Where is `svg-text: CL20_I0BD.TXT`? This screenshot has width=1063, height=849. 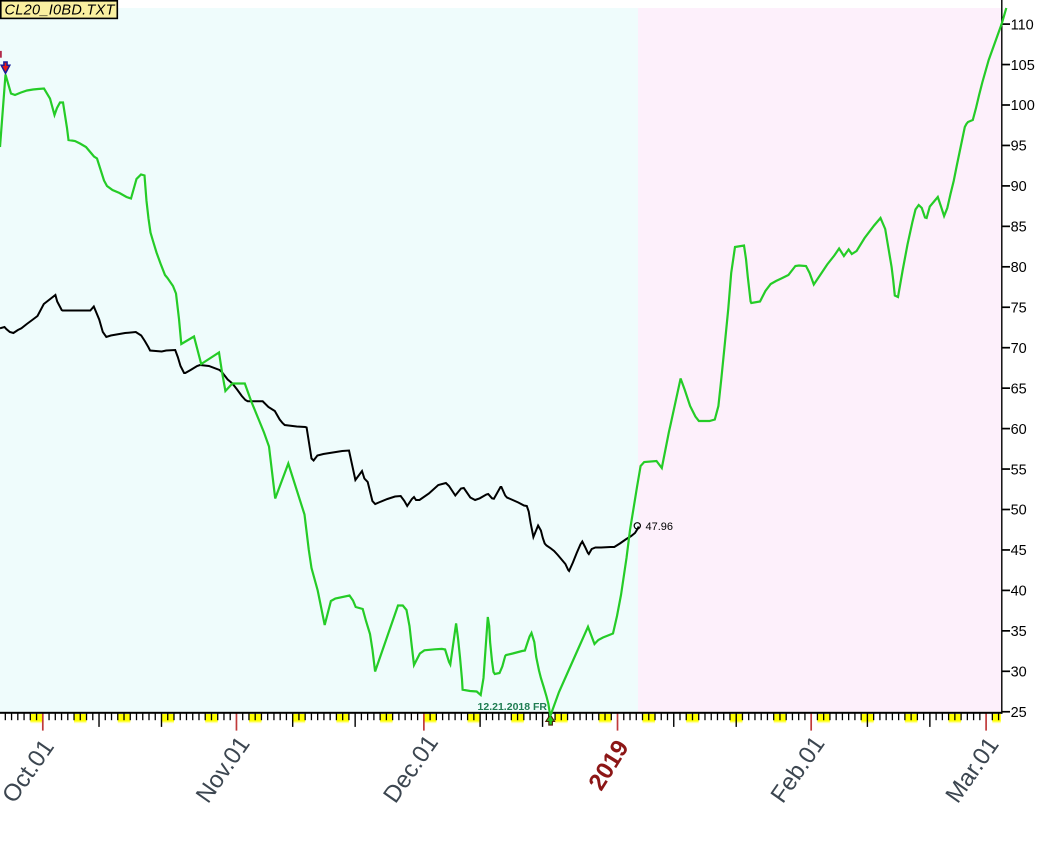 svg-text: CL20_I0BD.TXT is located at coordinates (60, 11).